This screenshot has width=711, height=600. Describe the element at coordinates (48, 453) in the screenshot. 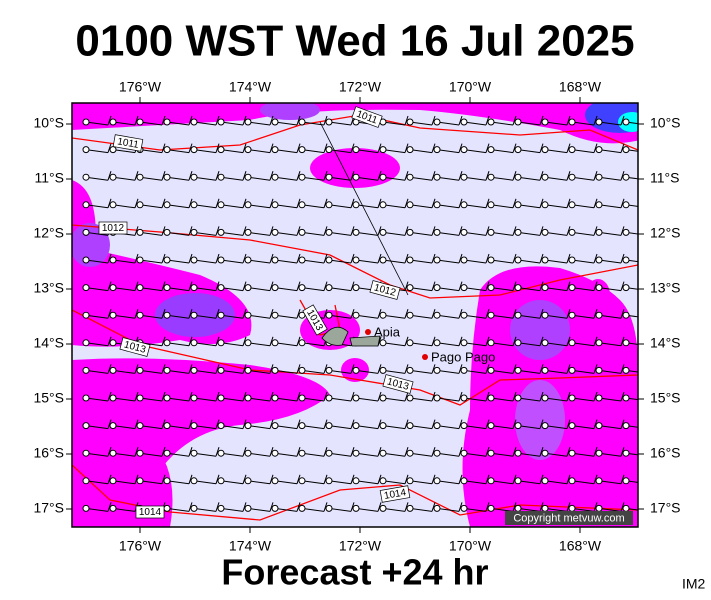

I see `lat-label: 16°S` at that location.